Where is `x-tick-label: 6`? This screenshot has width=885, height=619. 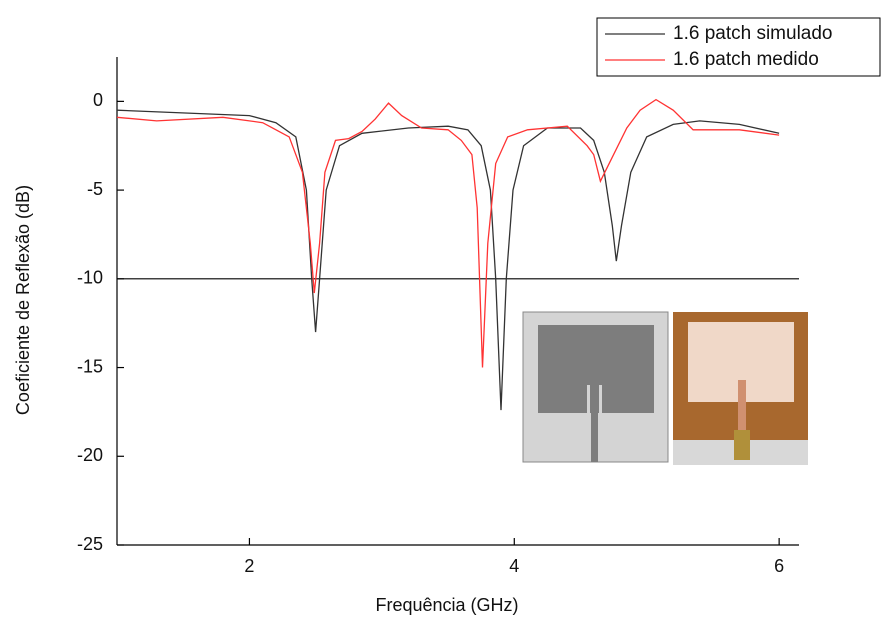
x-tick-label: 6 is located at coordinates (779, 566).